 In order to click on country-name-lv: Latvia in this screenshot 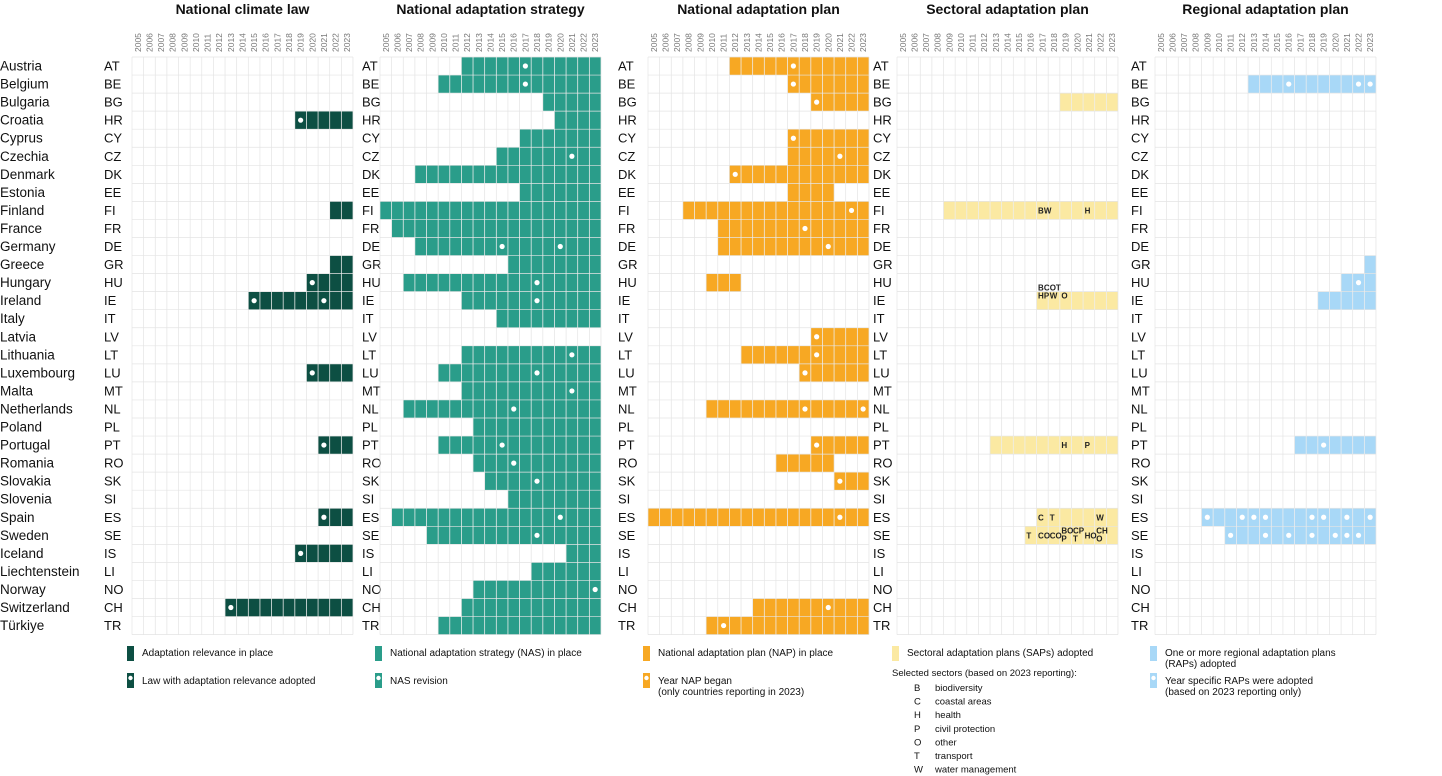, I will do `click(18, 336)`.